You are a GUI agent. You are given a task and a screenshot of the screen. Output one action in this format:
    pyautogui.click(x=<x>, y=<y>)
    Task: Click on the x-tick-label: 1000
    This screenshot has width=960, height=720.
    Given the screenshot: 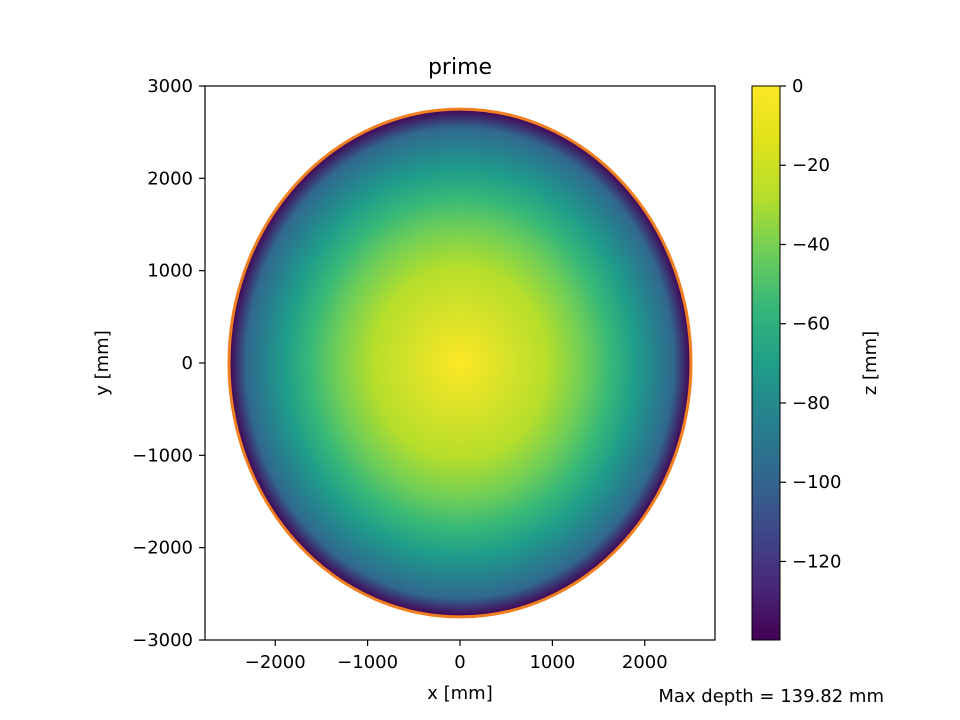 What is the action you would take?
    pyautogui.click(x=552, y=662)
    